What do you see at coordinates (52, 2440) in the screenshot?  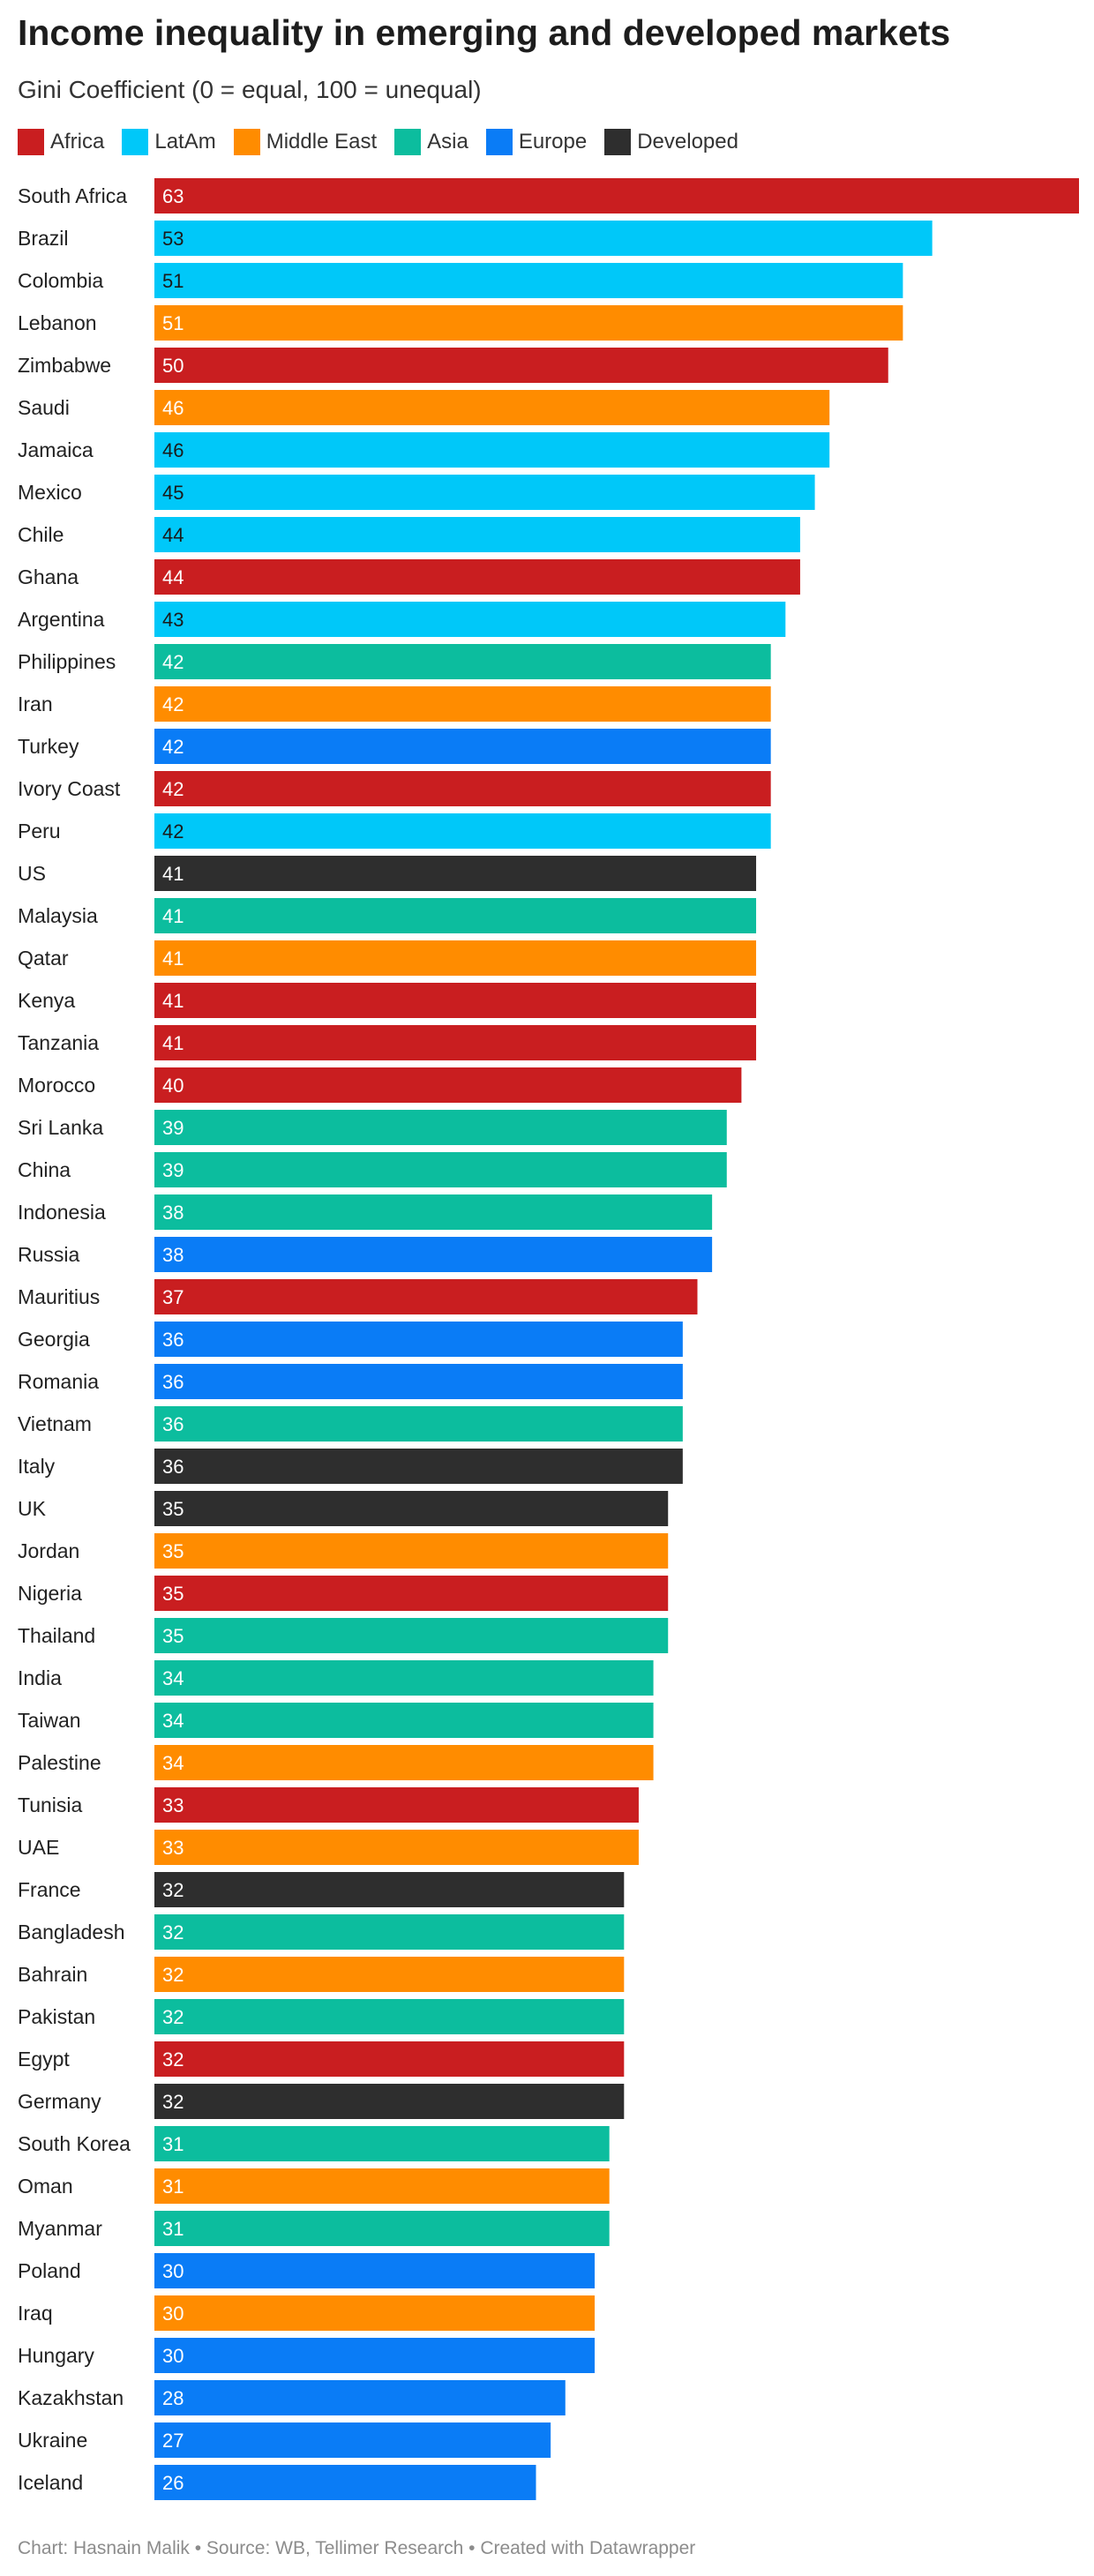 I see `country-label: Ukraine` at bounding box center [52, 2440].